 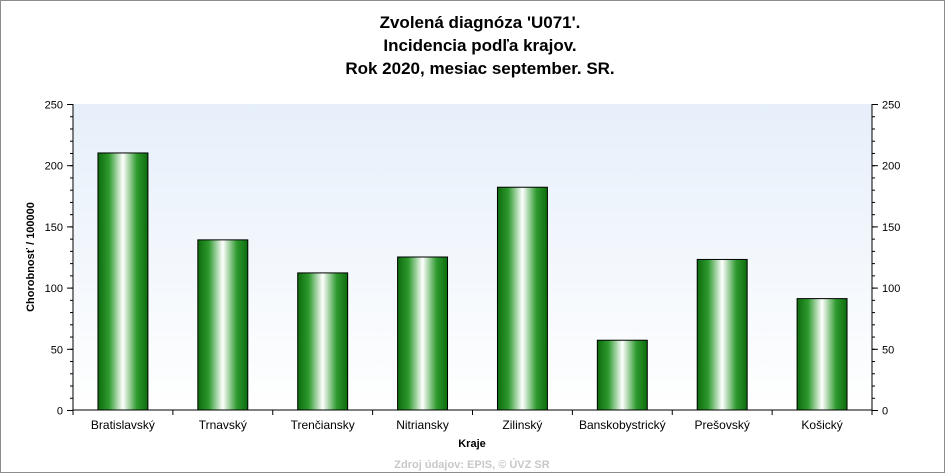 I want to click on y-tick-label: 0, so click(x=60, y=412).